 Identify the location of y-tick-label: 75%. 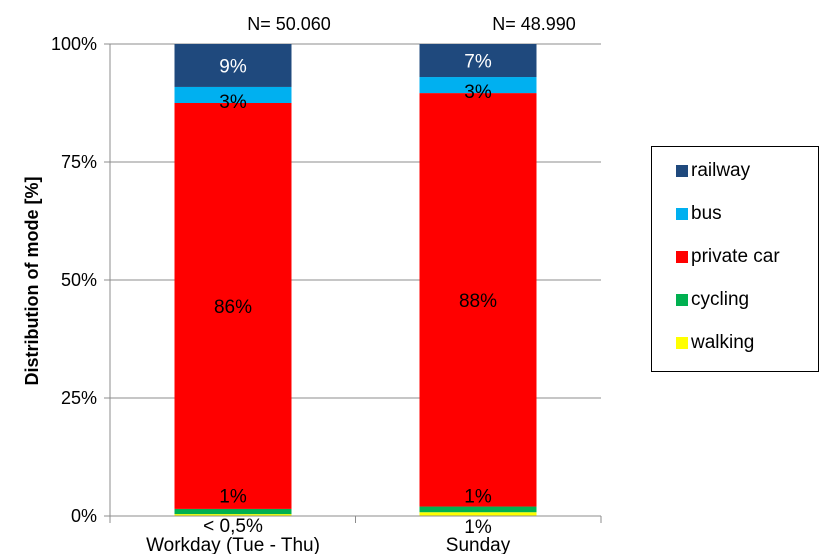
(79, 162).